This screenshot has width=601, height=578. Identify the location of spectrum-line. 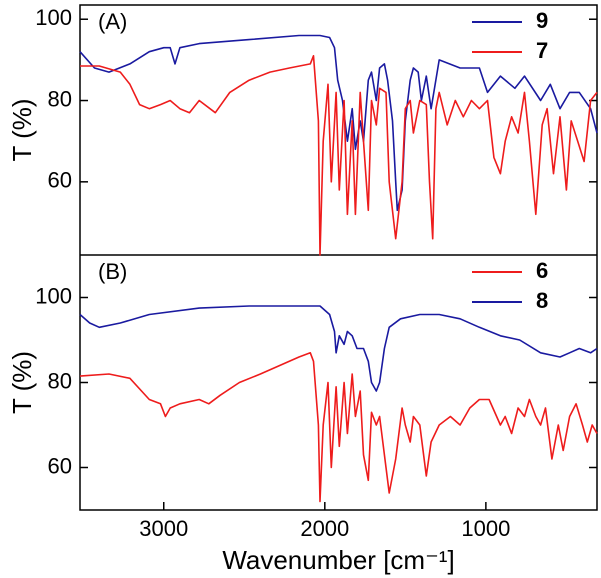
(338, 348).